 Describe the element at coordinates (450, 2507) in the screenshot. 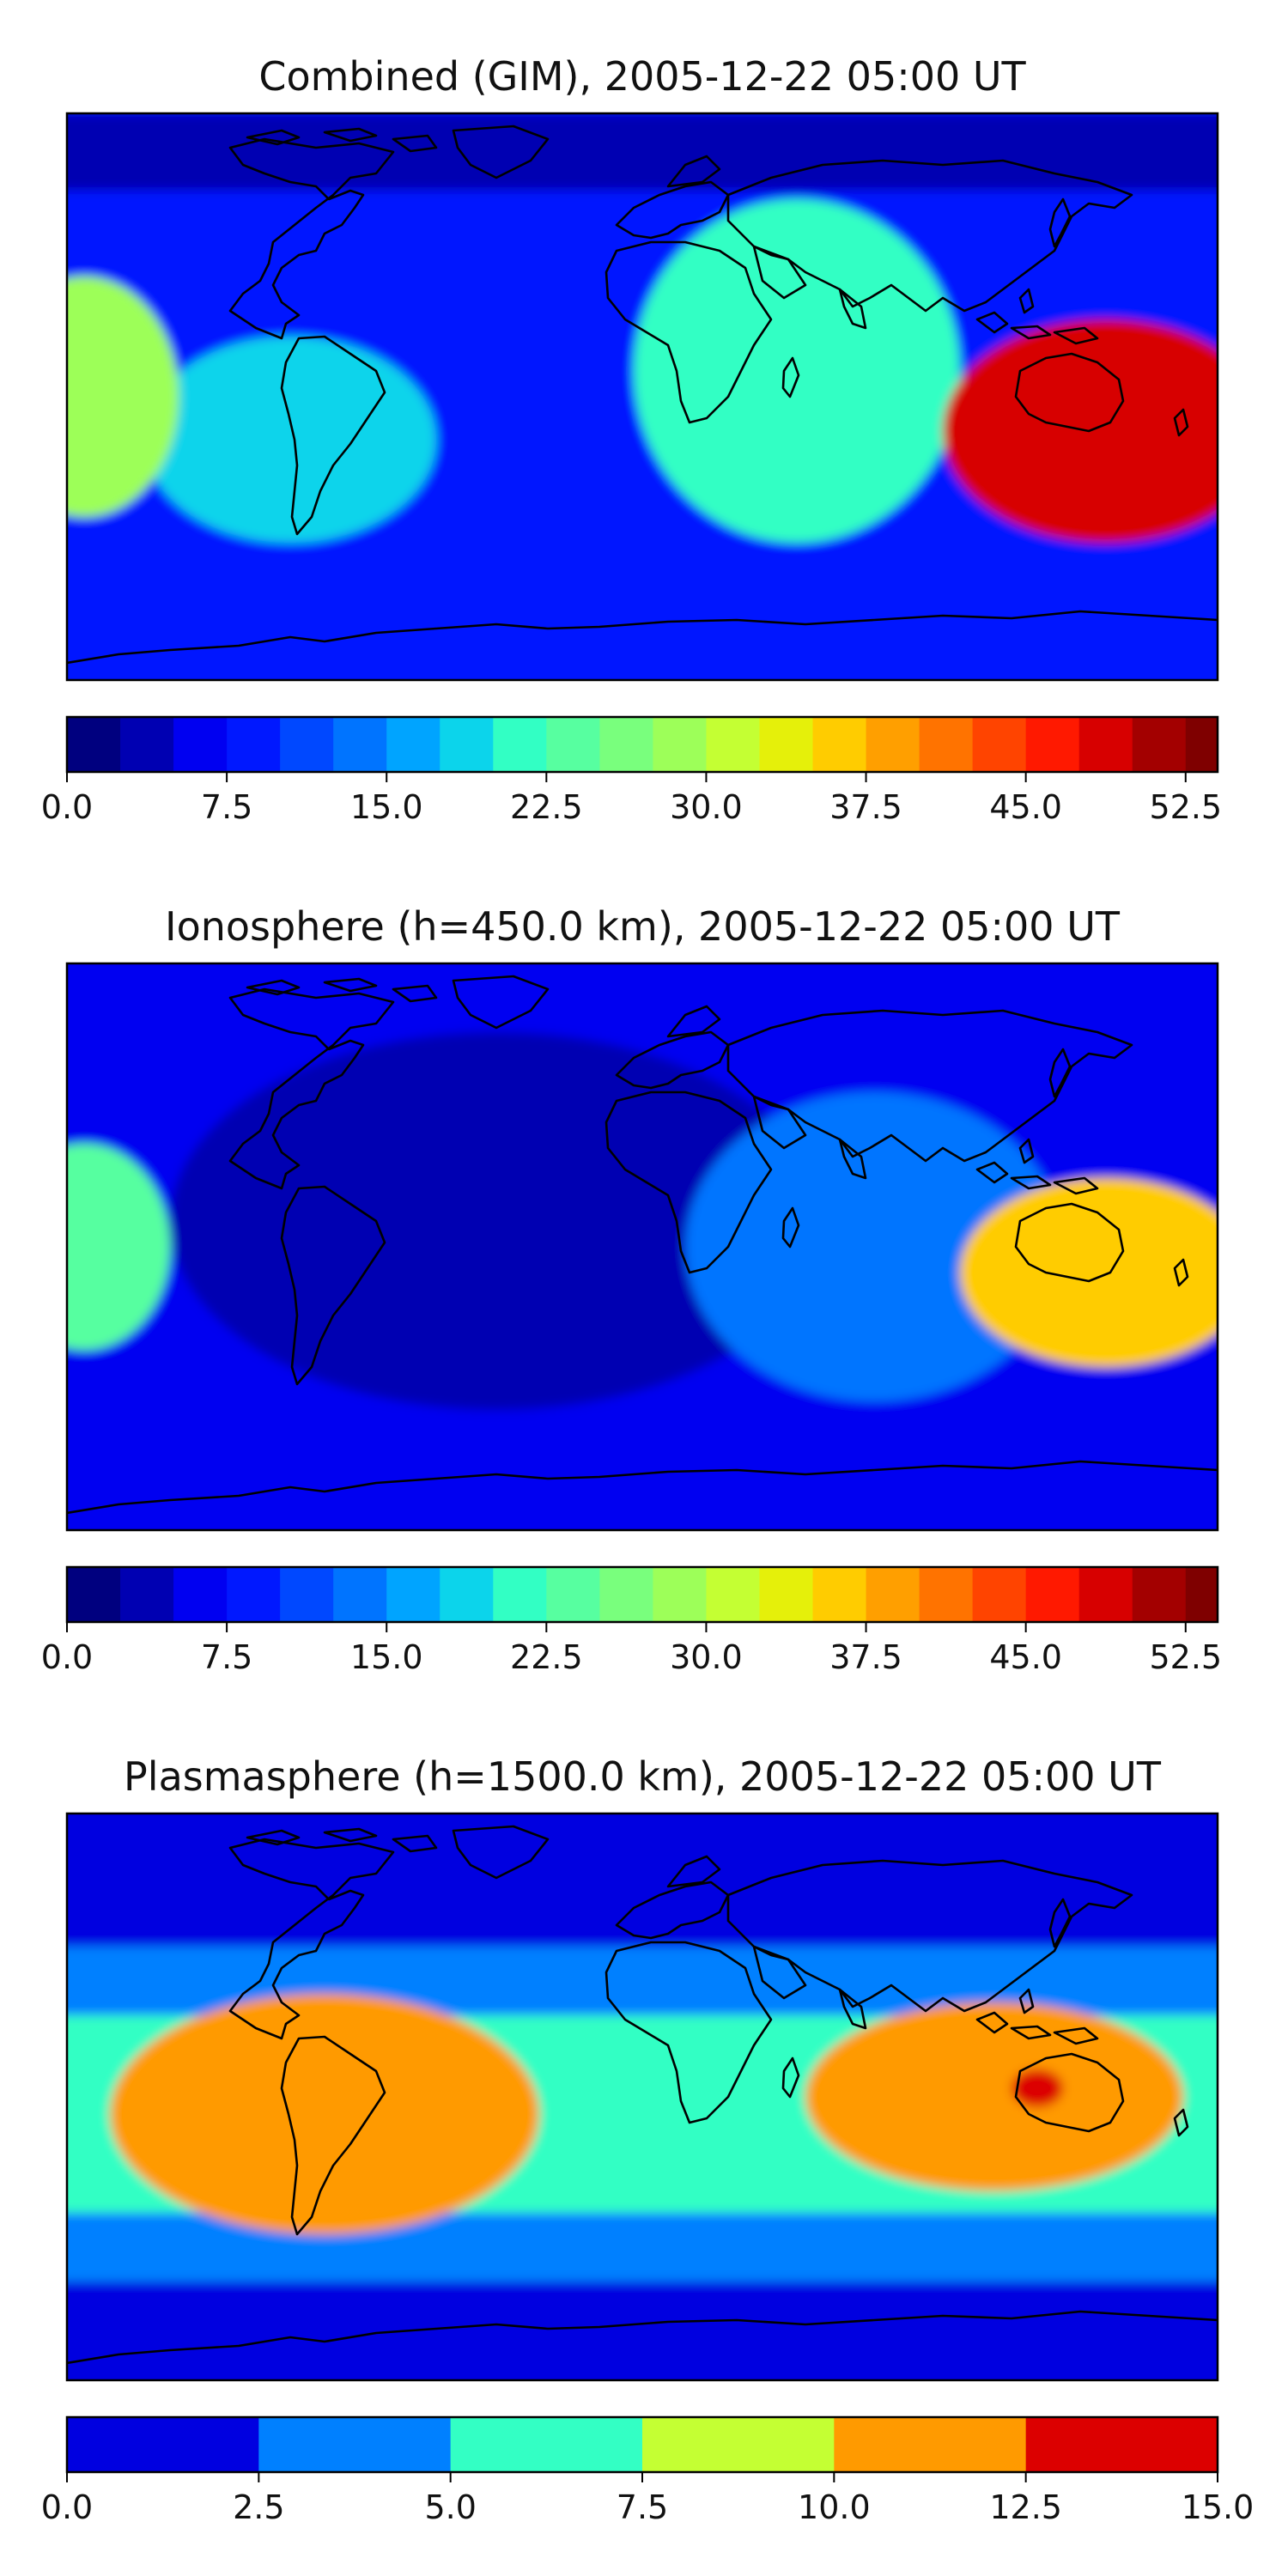

I see `colorbar-tick-label: 5.0` at that location.